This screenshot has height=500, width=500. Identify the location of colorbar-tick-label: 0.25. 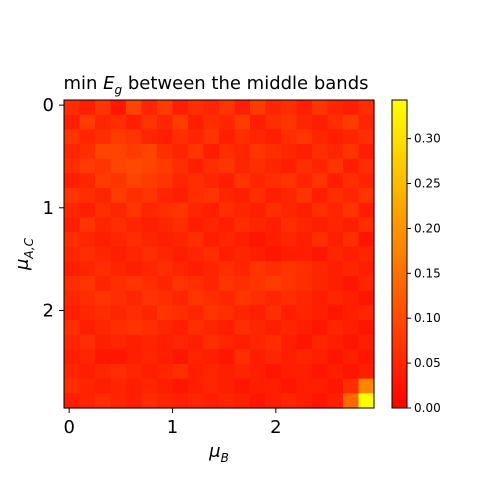
(427, 184).